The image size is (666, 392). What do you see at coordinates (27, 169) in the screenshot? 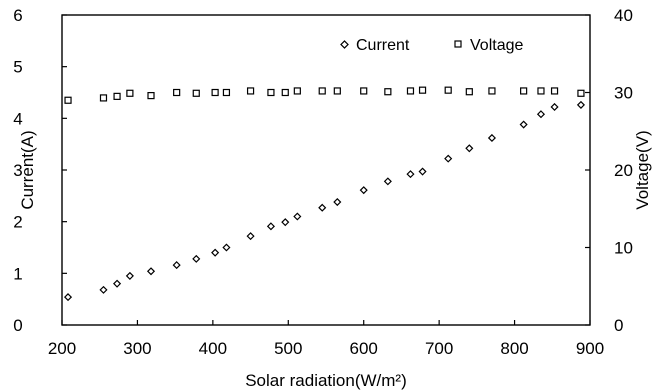
I see `y-left-axis-label: Current(A)` at bounding box center [27, 169].